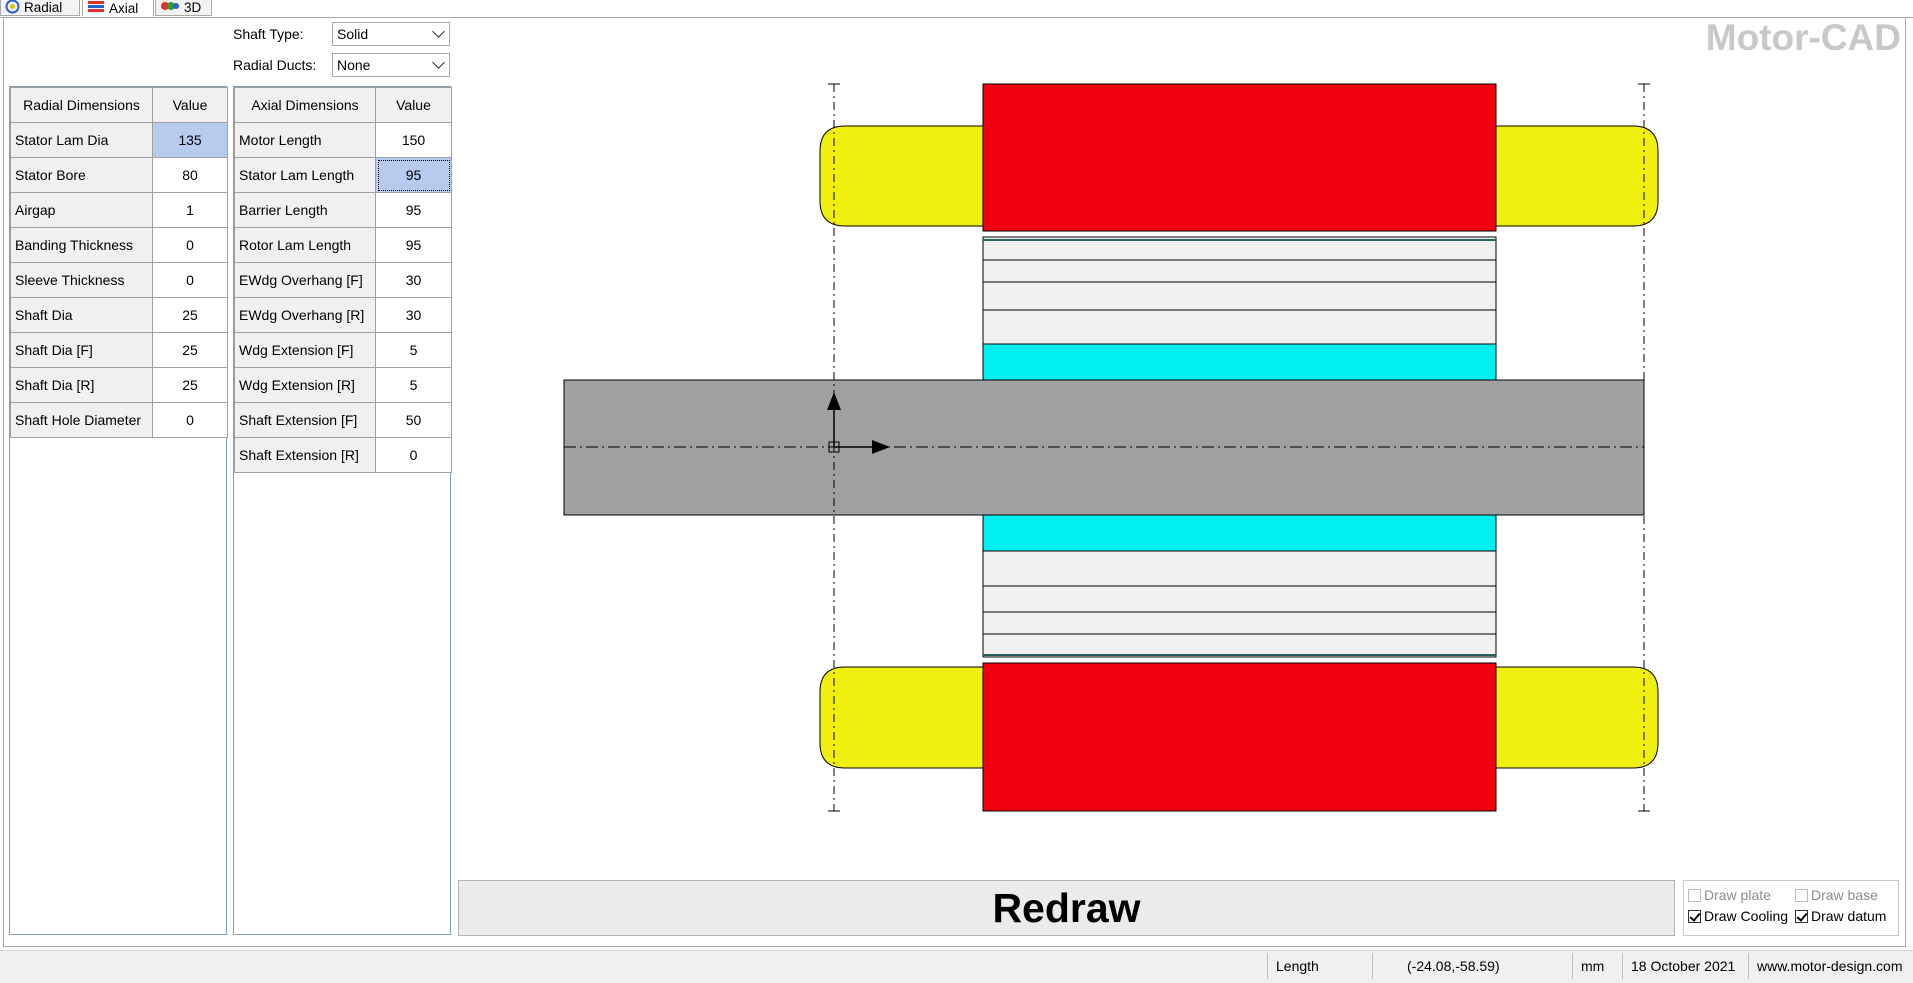 The image size is (1913, 983). I want to click on tab-3d-label: 3D, so click(193, 7).